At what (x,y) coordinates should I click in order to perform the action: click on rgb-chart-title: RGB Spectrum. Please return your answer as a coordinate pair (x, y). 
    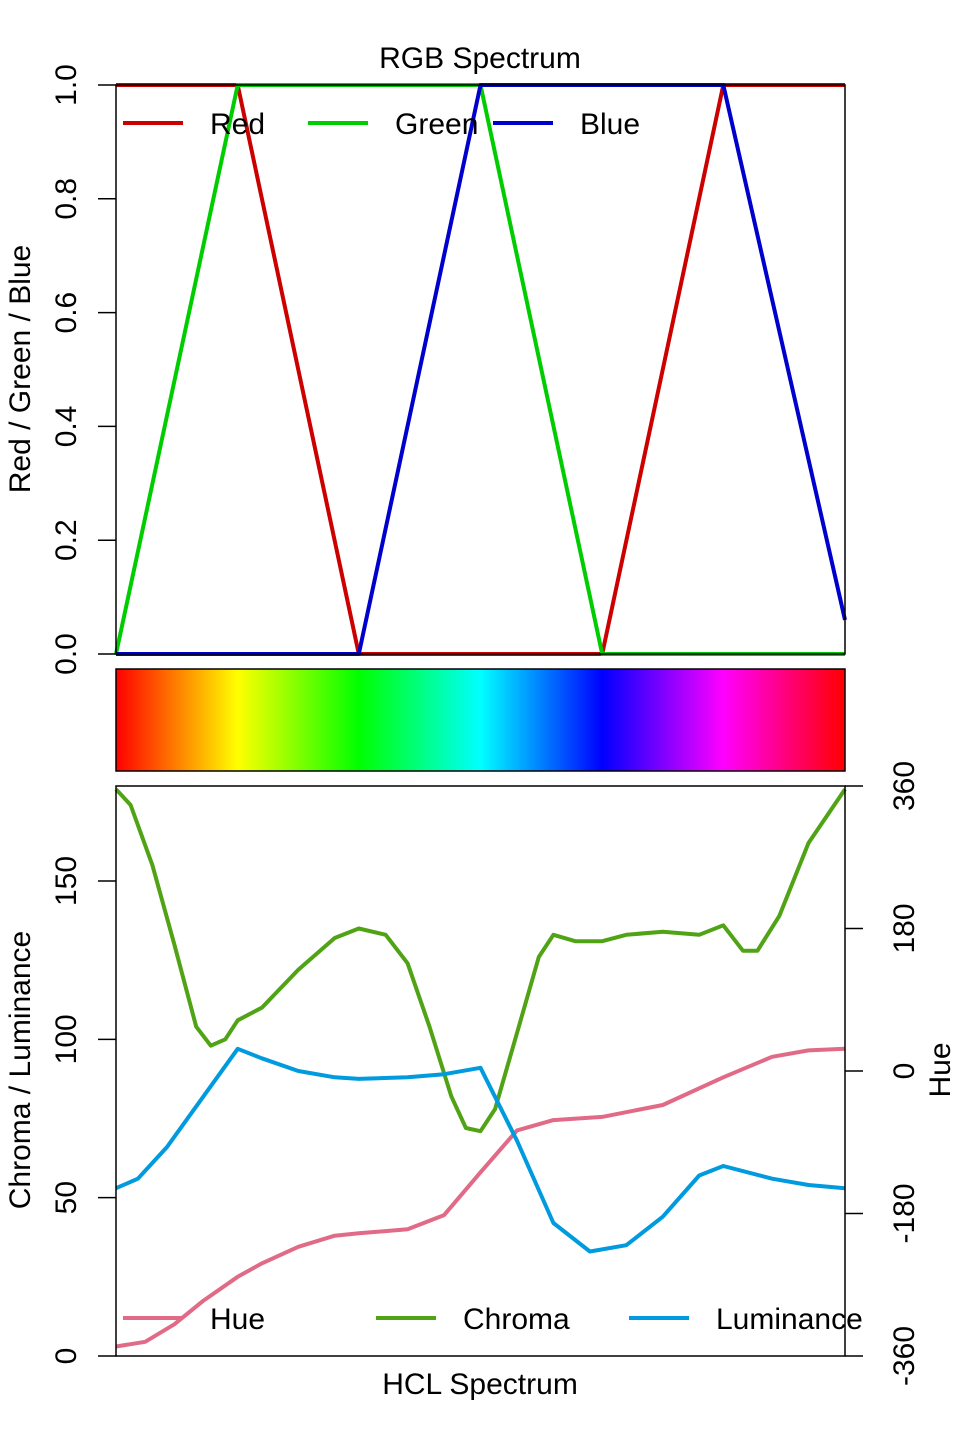
    Looking at the image, I should click on (480, 58).